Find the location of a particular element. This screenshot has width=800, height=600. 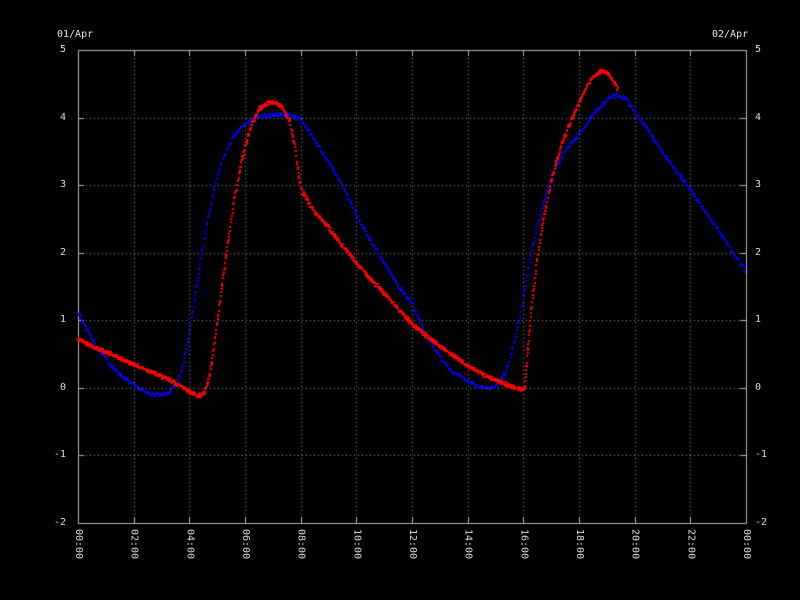

y-axis-left-tick-label: 5 is located at coordinates (62, 49).